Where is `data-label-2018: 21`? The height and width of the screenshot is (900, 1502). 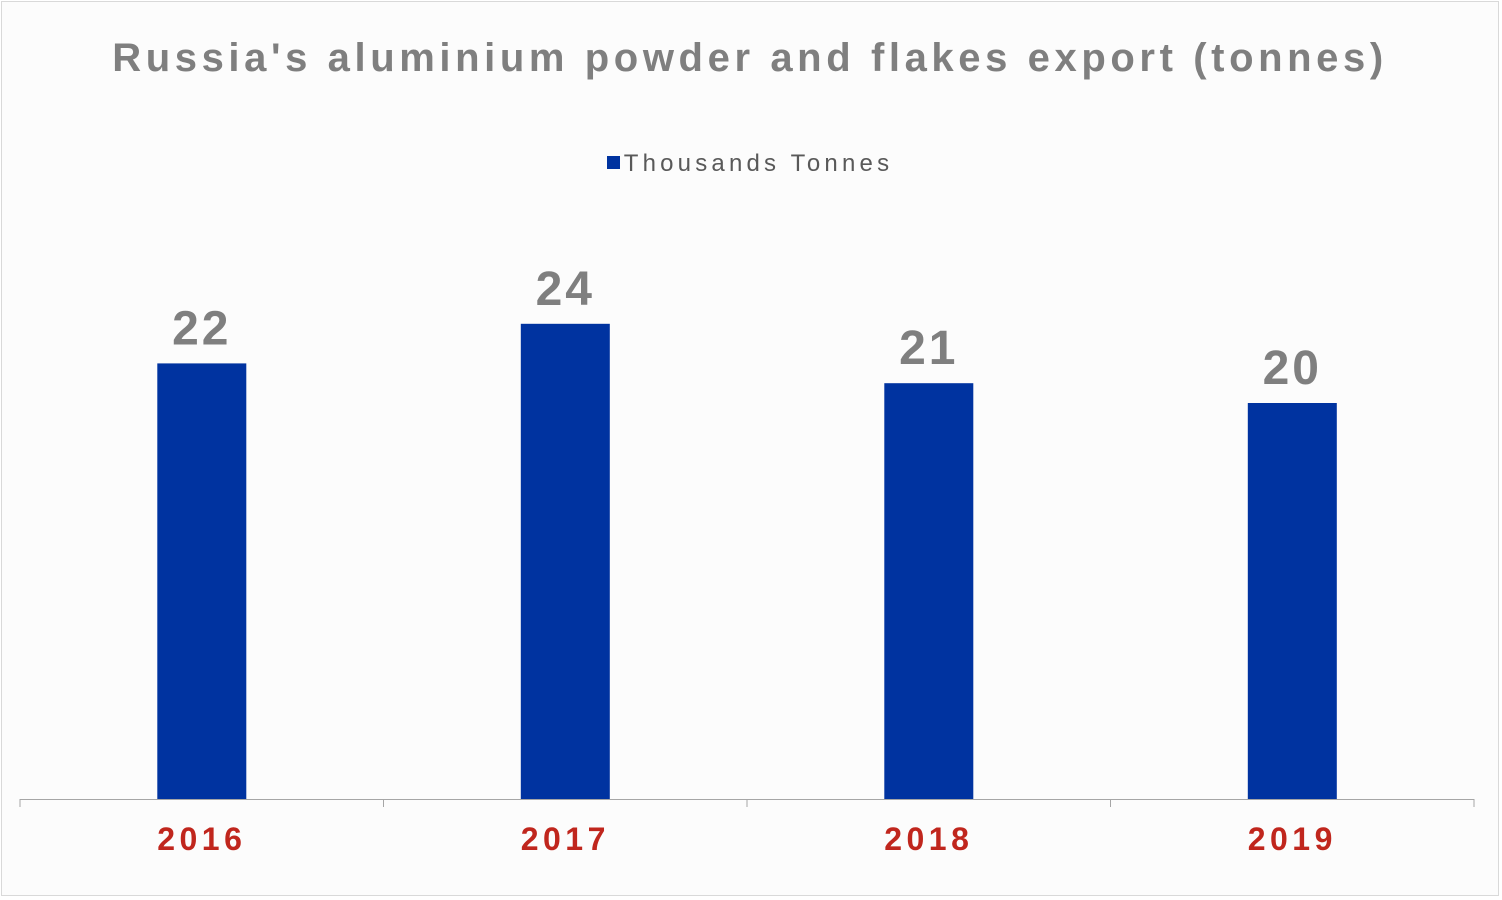
data-label-2018: 21 is located at coordinates (928, 348).